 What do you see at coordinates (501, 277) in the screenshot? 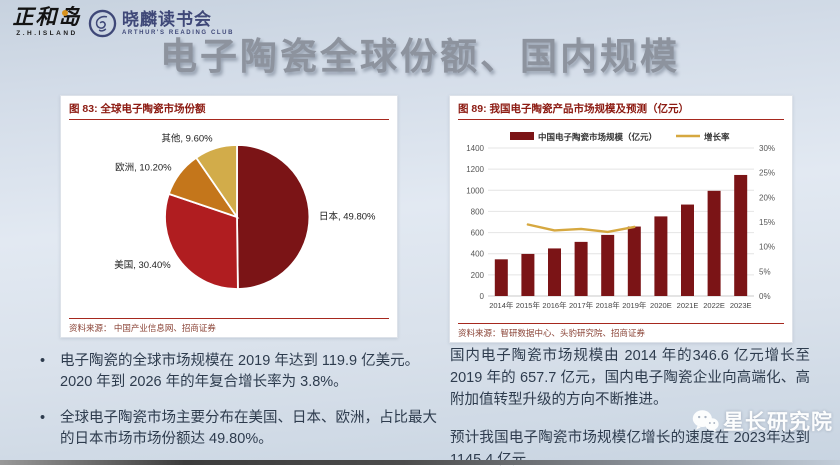
I see `bar-2014年` at bounding box center [501, 277].